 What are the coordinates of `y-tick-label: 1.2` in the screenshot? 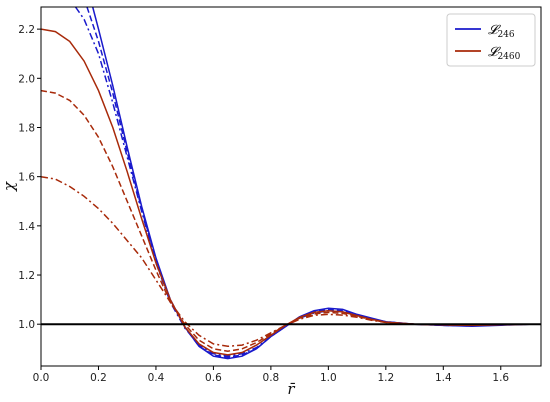 It's located at (26, 276).